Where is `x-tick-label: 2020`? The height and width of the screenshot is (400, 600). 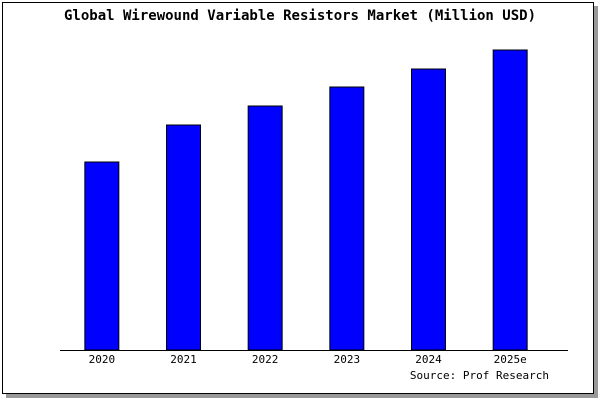 x-tick-label: 2020 is located at coordinates (102, 359).